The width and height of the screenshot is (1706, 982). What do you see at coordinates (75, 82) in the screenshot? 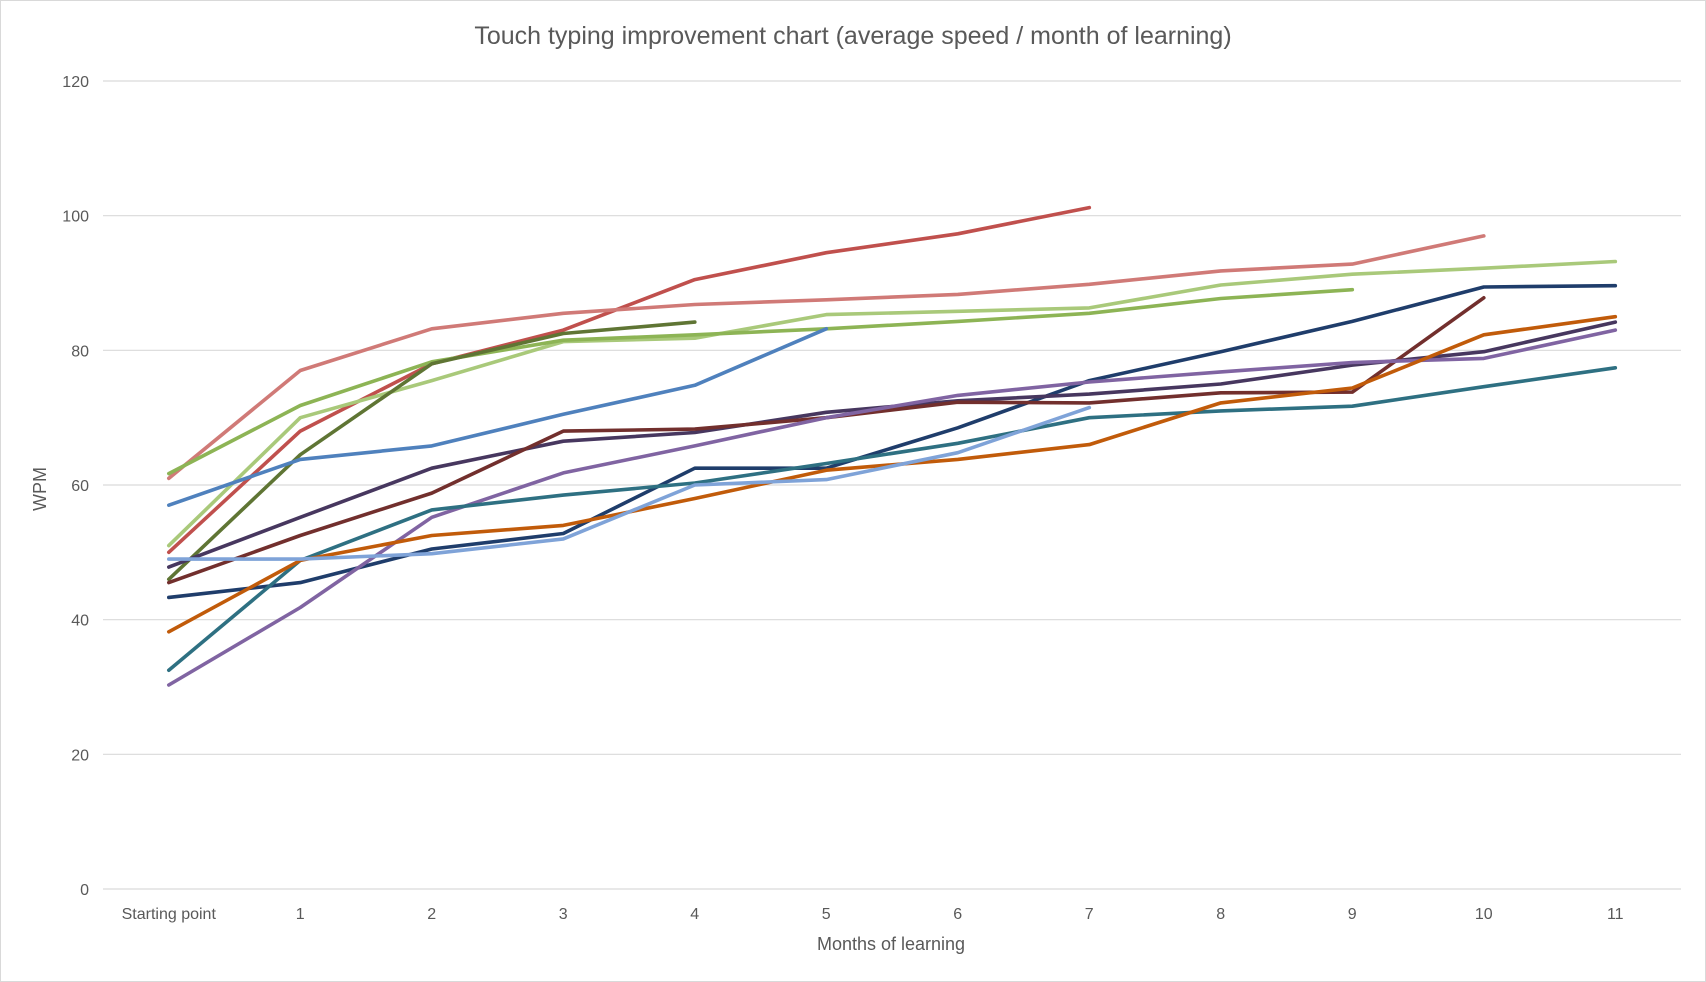
I see `y-tick-label: 120` at bounding box center [75, 82].